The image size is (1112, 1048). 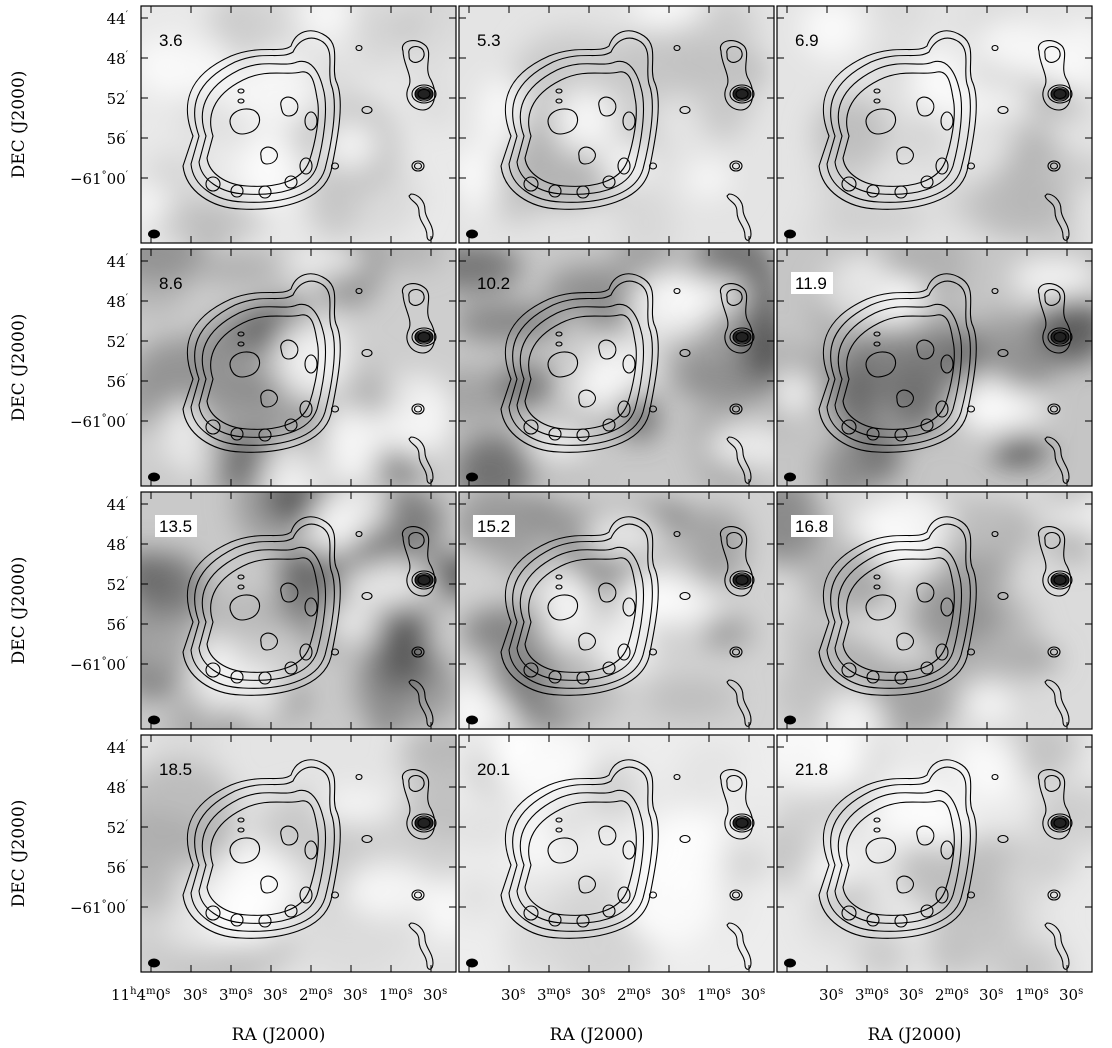 I want to click on velocity-label: 3.6, so click(x=171, y=40).